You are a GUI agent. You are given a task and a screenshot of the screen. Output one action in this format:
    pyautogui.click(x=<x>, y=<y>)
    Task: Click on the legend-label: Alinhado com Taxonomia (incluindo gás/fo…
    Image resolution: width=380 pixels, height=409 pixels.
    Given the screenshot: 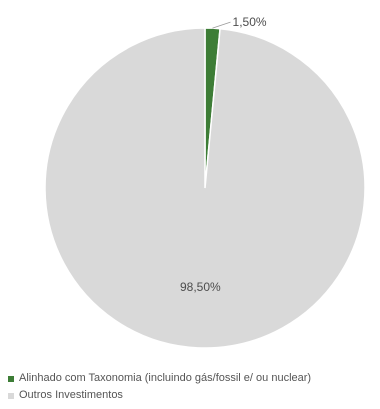 What is the action you would take?
    pyautogui.click(x=165, y=378)
    